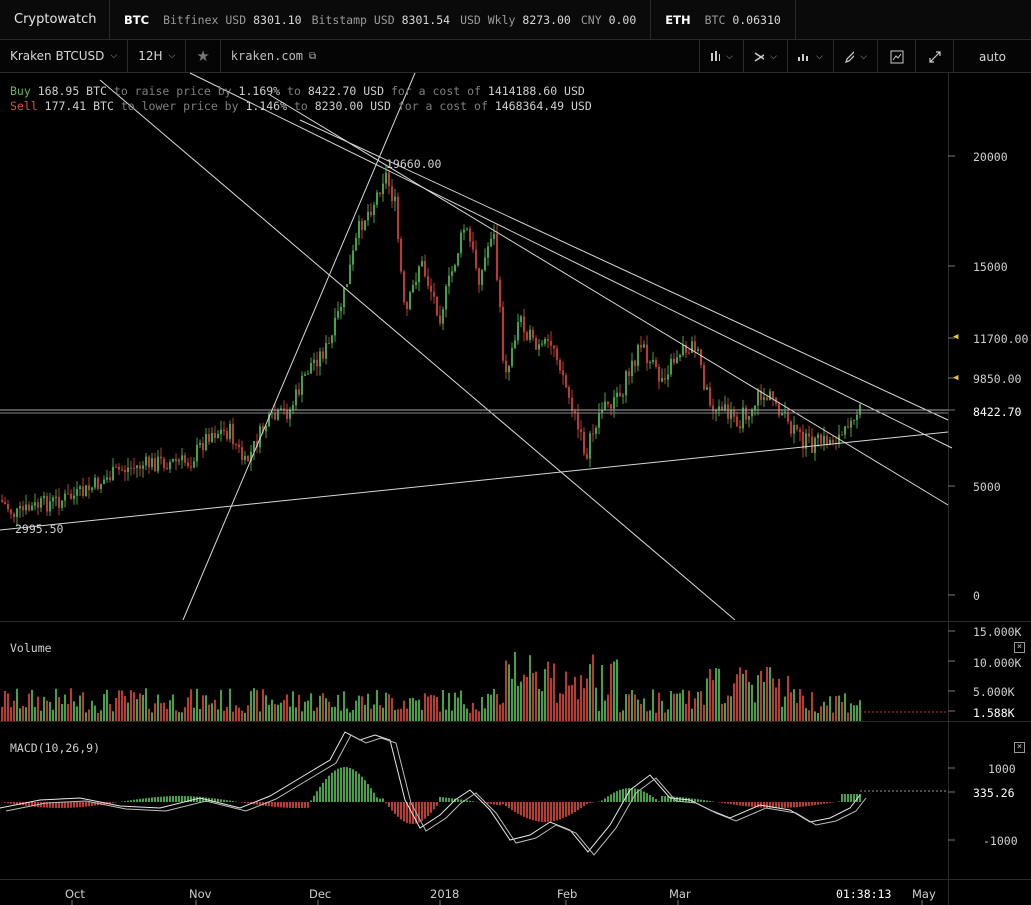 This screenshot has width=1031, height=905. Describe the element at coordinates (157, 56) in the screenshot. I see `interval-selector: 12H ⌵` at that location.